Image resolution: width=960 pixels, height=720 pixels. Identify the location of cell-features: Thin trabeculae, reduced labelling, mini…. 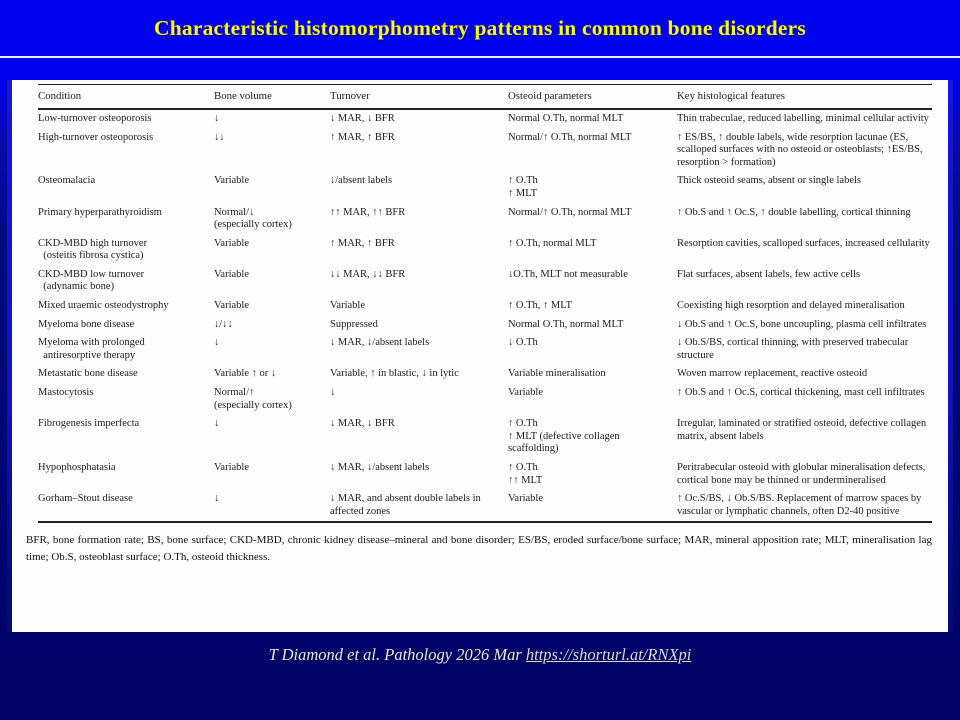
(803, 118).